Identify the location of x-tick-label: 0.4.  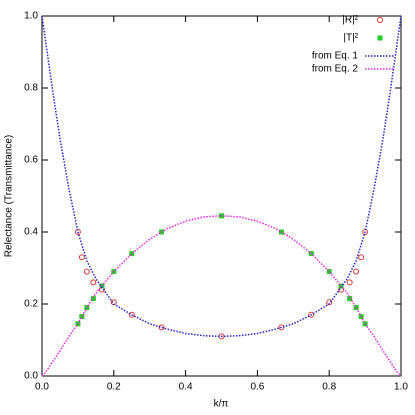
(186, 387).